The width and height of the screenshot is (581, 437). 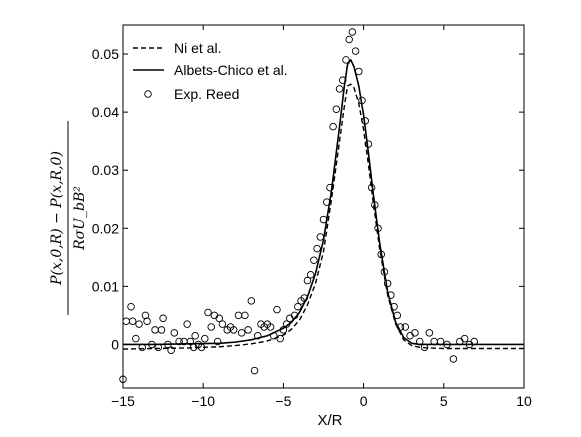 What do you see at coordinates (206, 94) in the screenshot?
I see `legend-label-reed: Exp. Reed` at bounding box center [206, 94].